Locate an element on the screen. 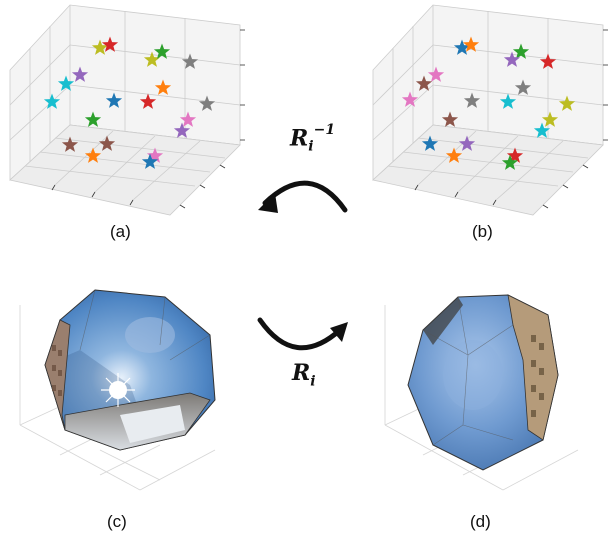  clockwise-arrow-icon is located at coordinates (302, 334).